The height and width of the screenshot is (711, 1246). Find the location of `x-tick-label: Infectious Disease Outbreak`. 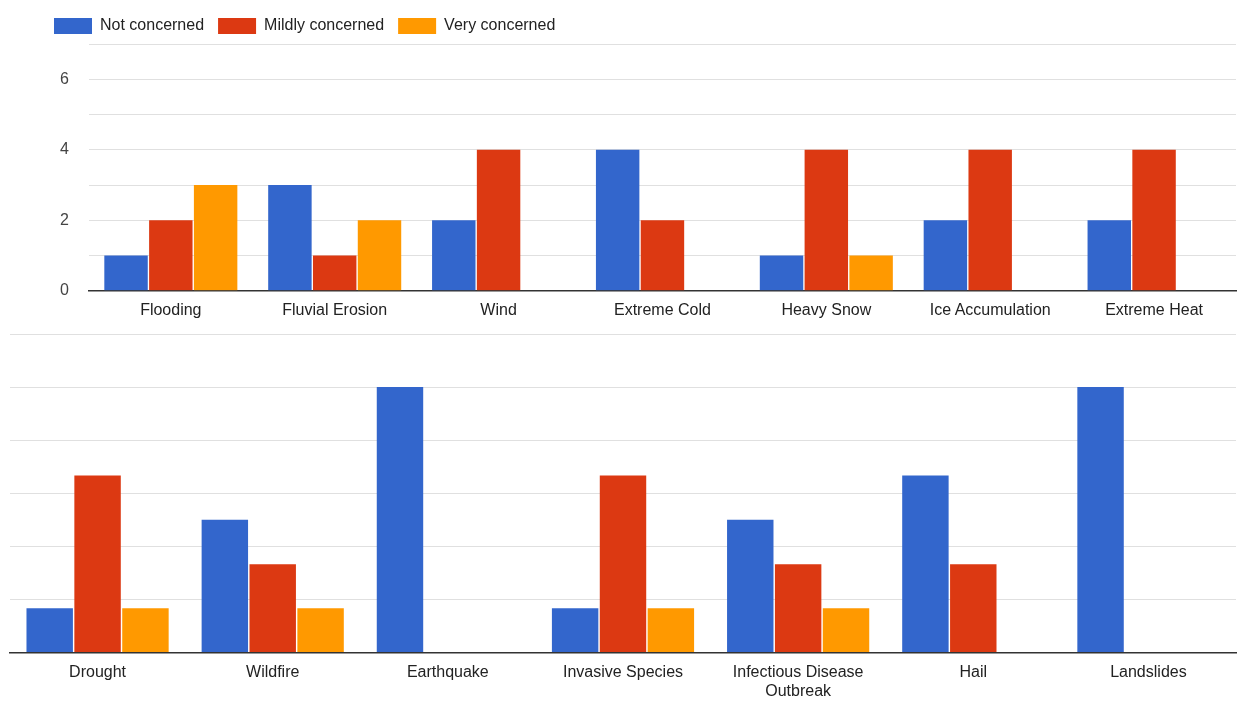

x-tick-label: Infectious Disease Outbreak is located at coordinates (798, 680).